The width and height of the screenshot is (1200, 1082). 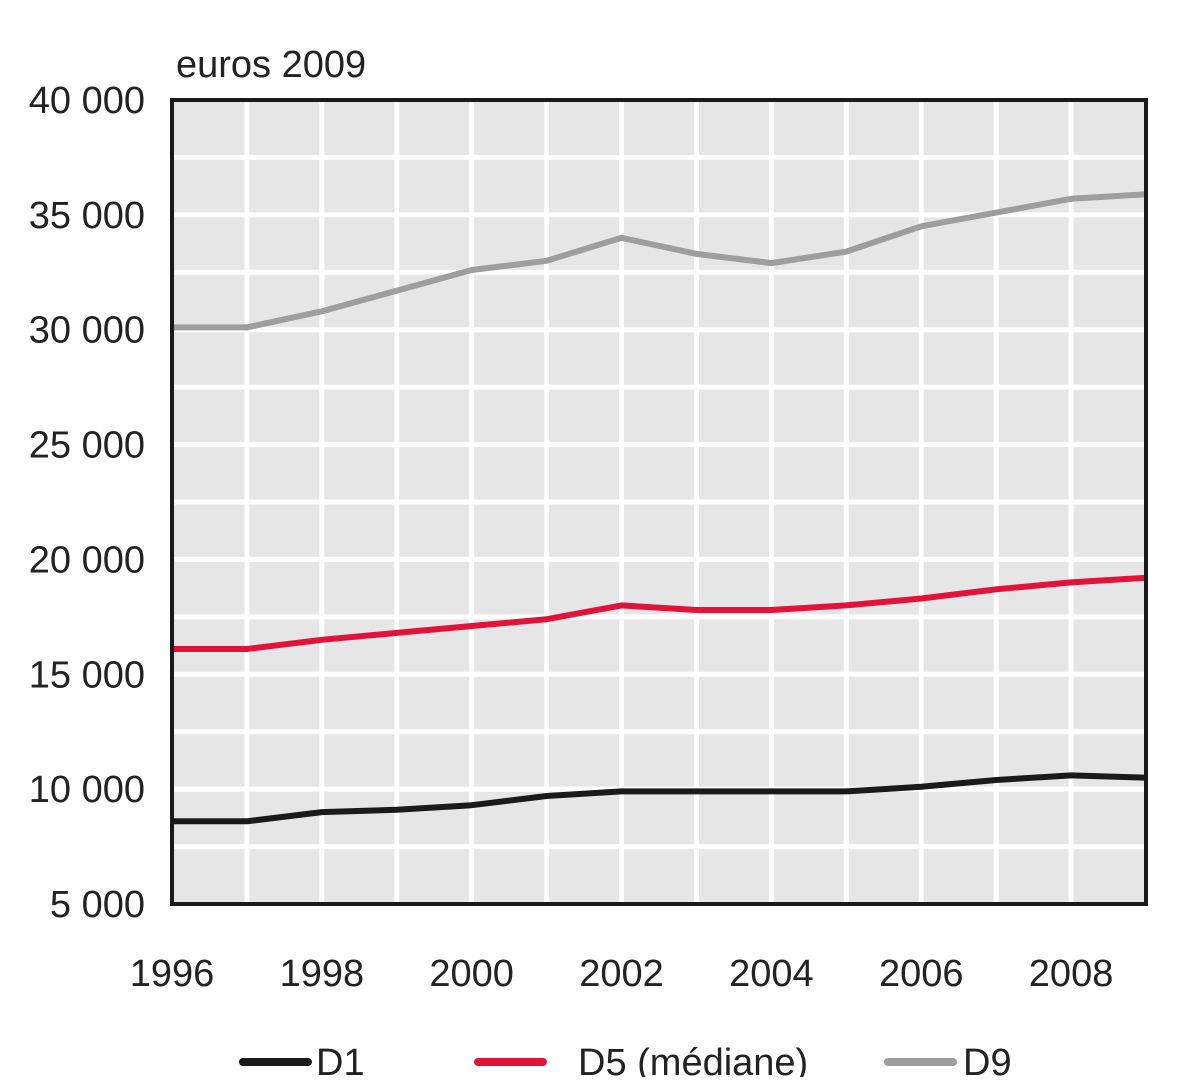 What do you see at coordinates (1071, 974) in the screenshot?
I see `x-tick-label: 2008` at bounding box center [1071, 974].